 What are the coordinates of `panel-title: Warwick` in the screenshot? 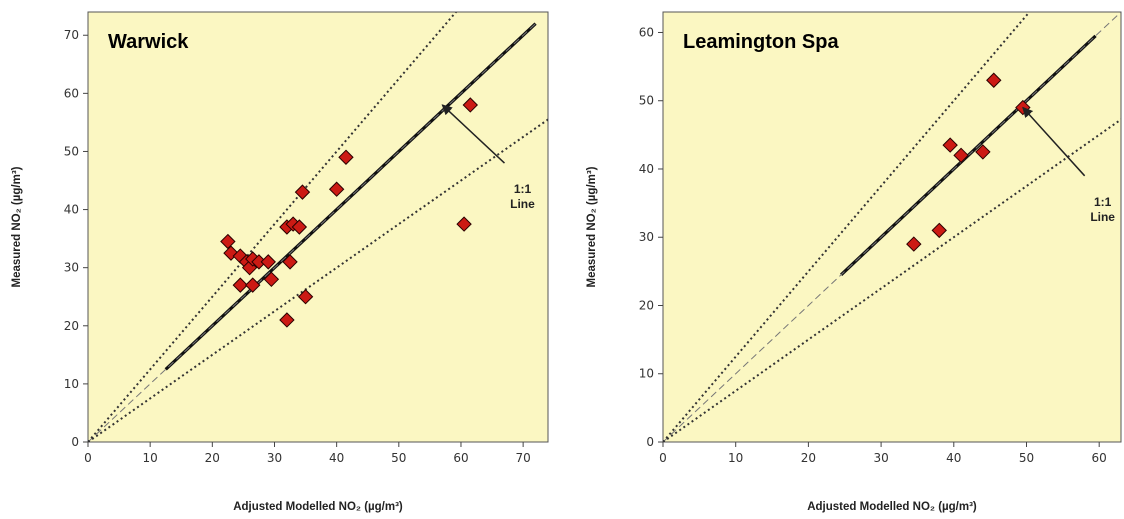 It's located at (148, 42).